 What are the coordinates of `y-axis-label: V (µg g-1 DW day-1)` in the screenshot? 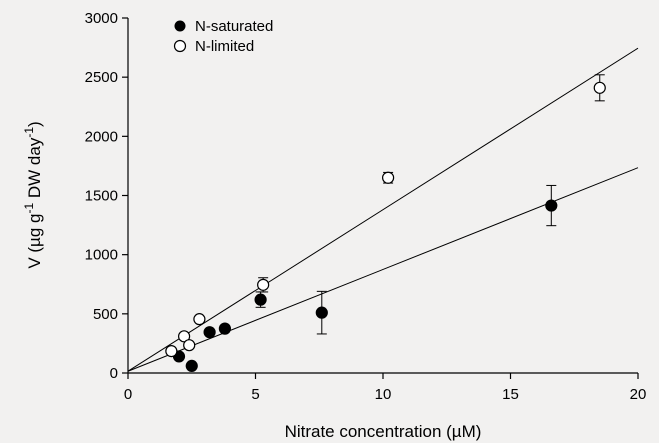 It's located at (33, 194).